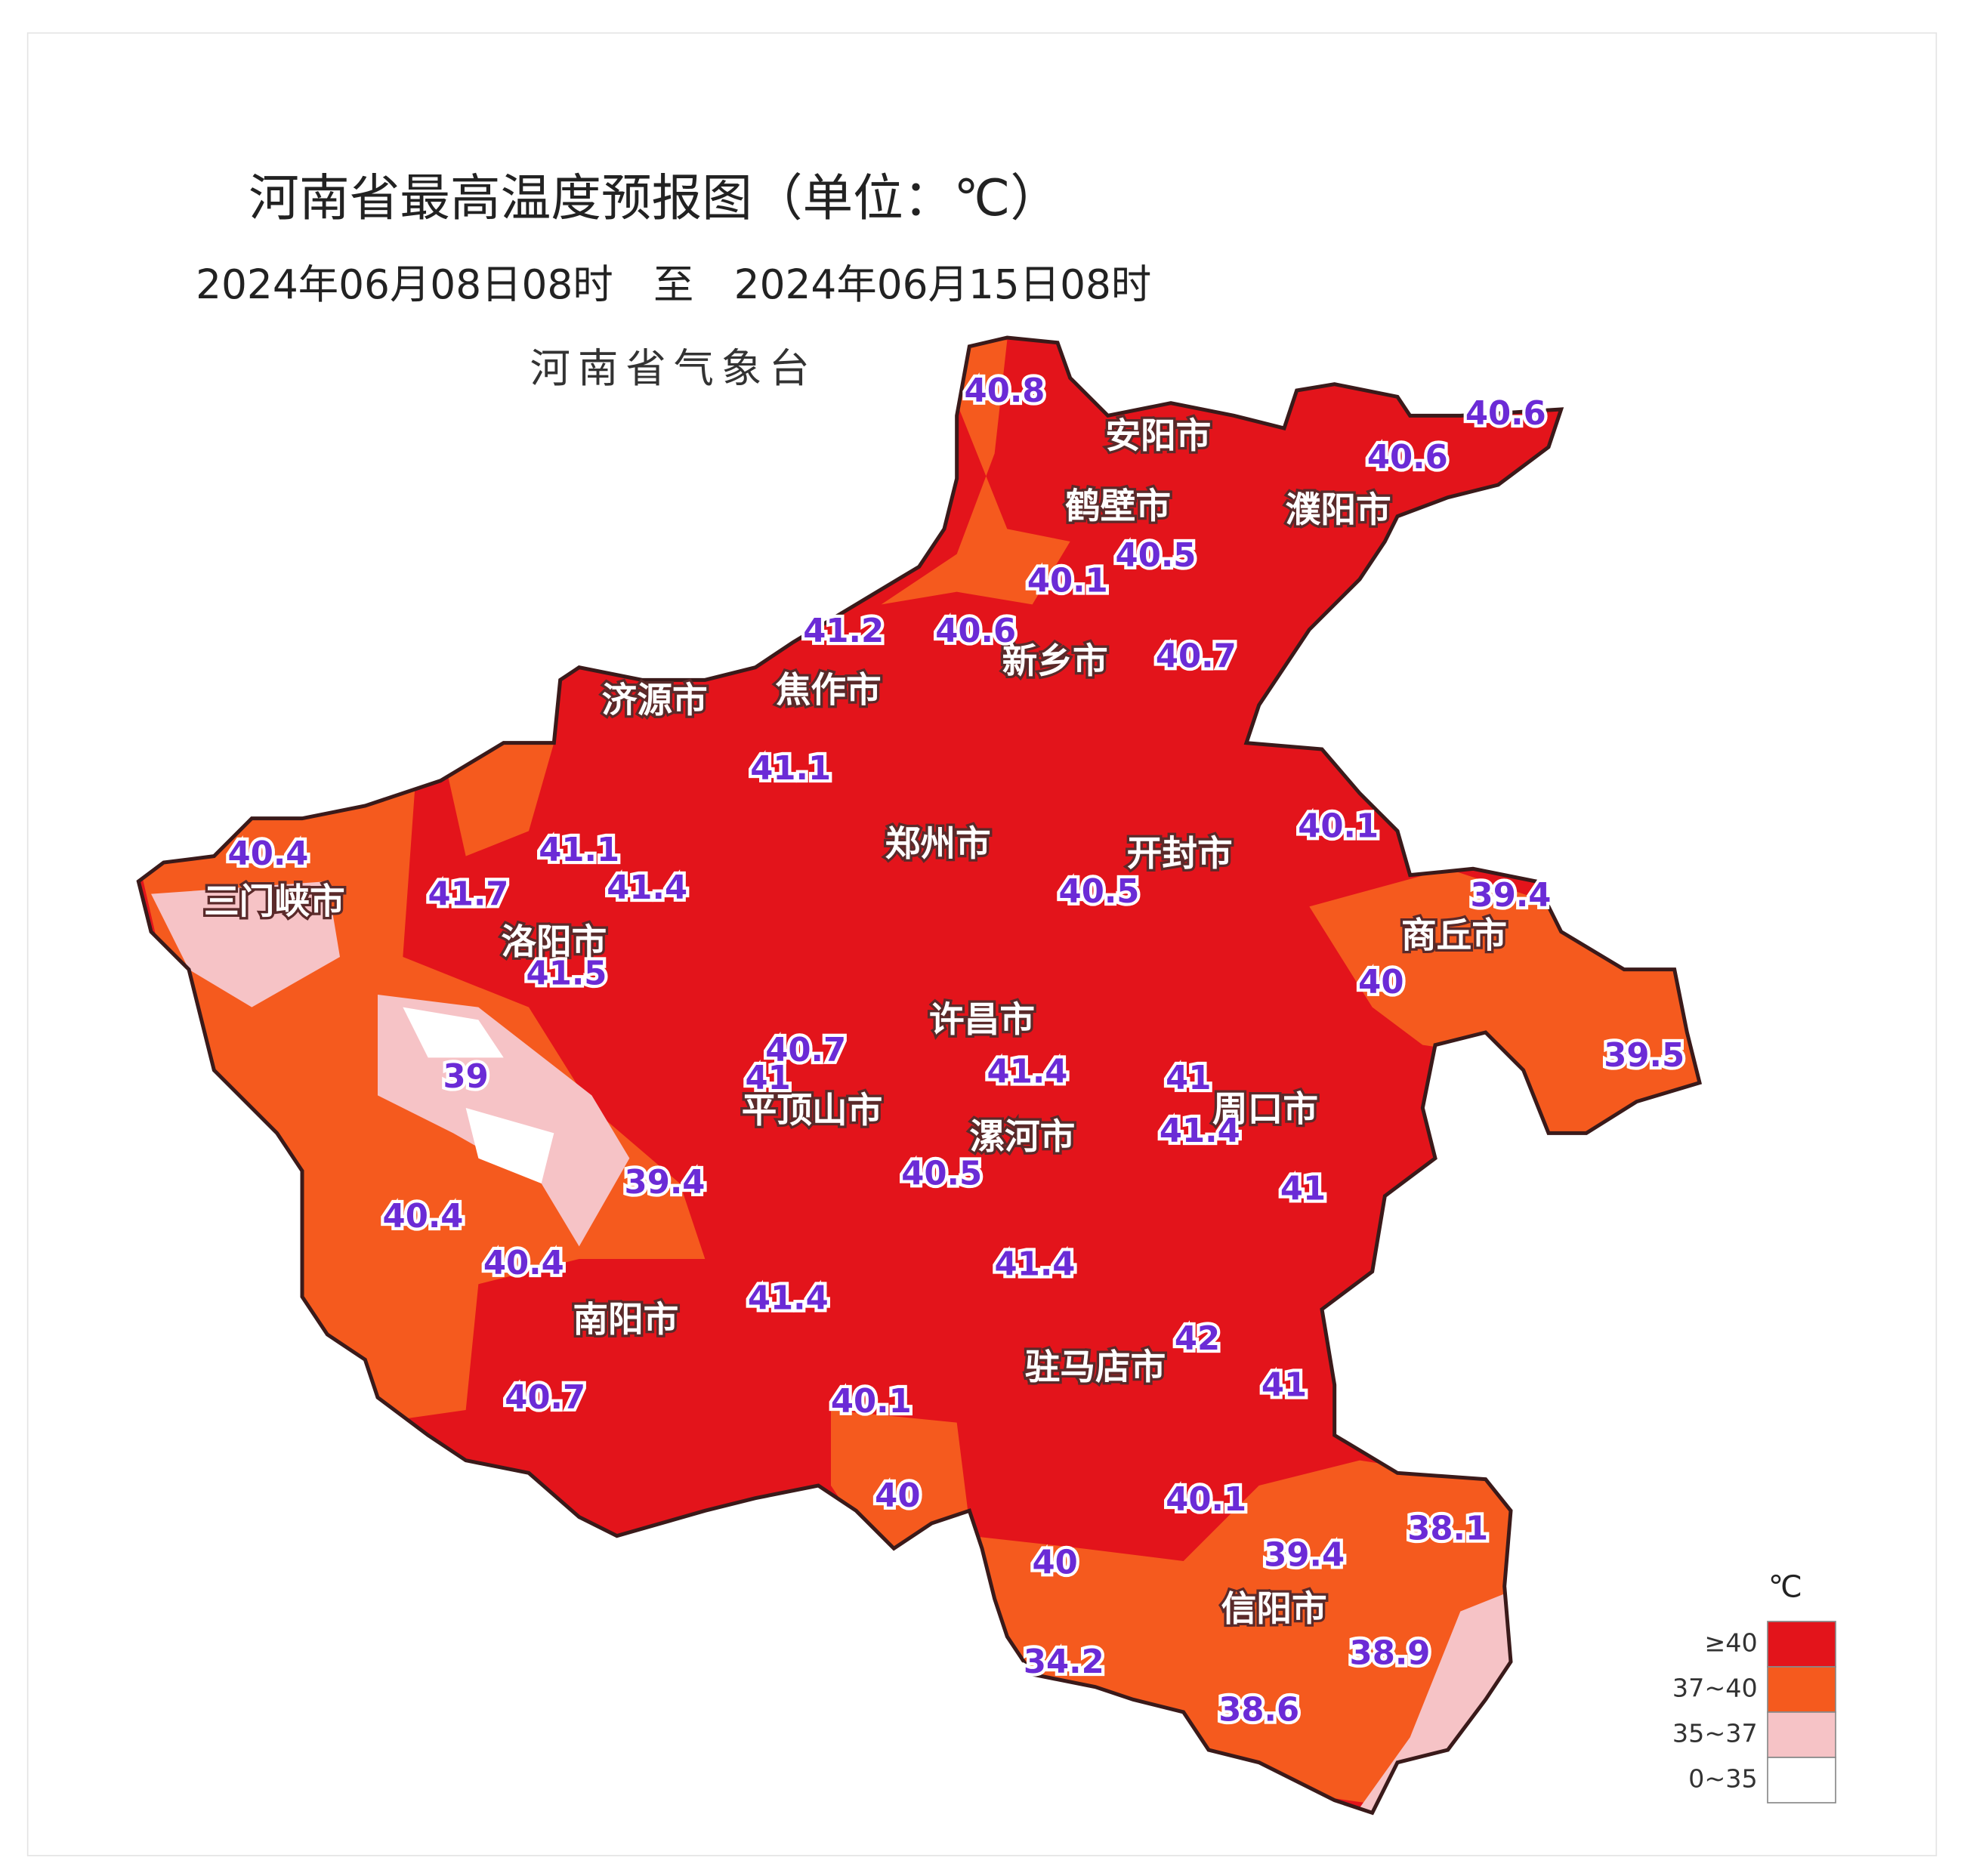 Image resolution: width=1964 pixels, height=1876 pixels. I want to click on city-label: 三门峡市, so click(274, 902).